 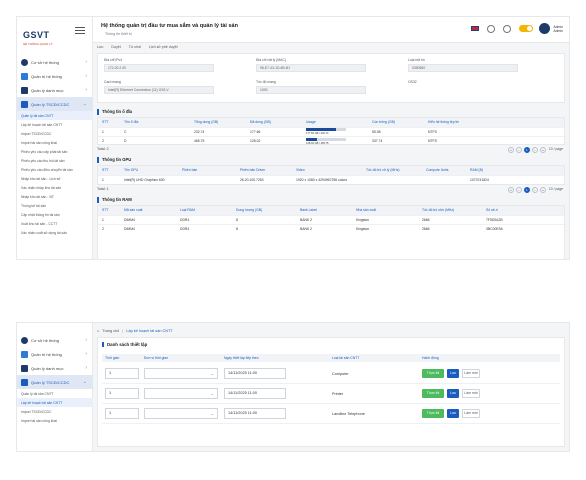 What do you see at coordinates (392, 170) in the screenshot?
I see `column-header: Tốc độ bộ xử lý (MHz)` at bounding box center [392, 170].